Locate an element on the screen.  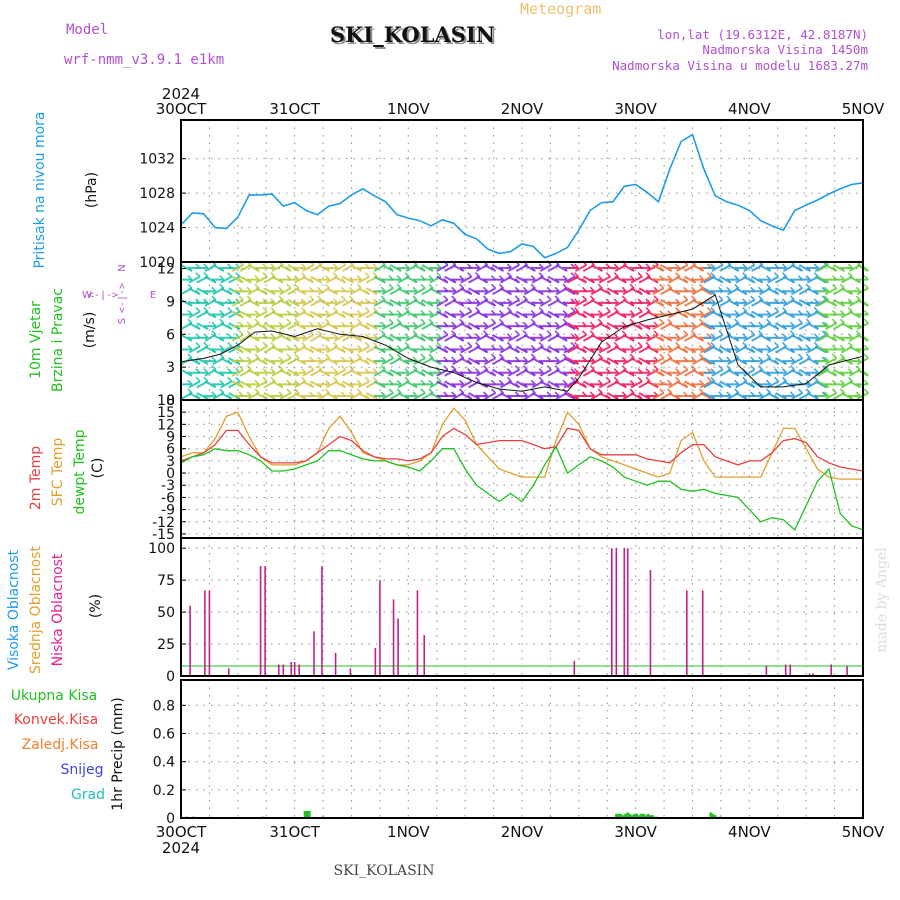
top-date-tick: 3NOV is located at coordinates (635, 109).